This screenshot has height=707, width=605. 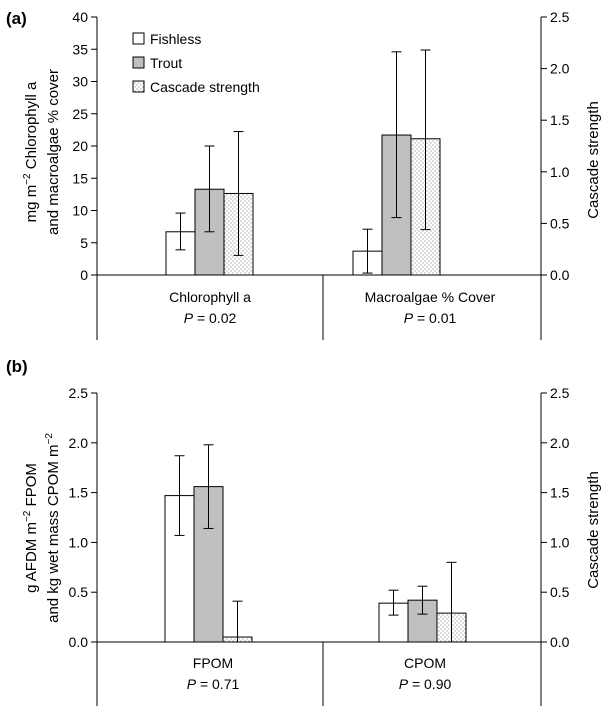 I want to click on left-tick-label: 5, so click(x=84, y=243).